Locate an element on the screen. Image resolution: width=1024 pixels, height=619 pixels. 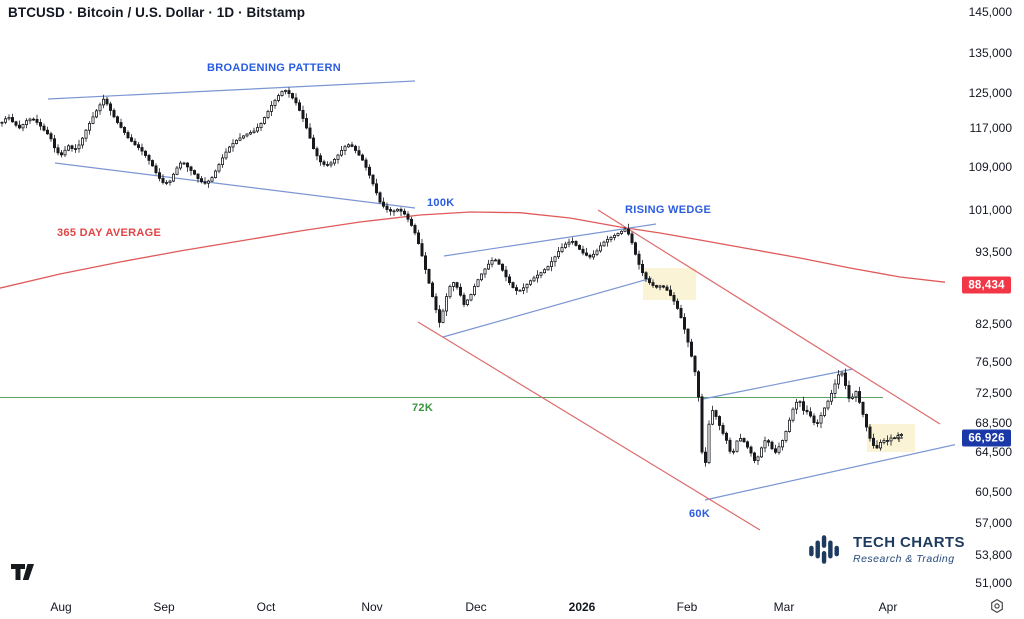
techcharts-watermark: TECH CHARTS Research & Trading is located at coordinates (885, 550).